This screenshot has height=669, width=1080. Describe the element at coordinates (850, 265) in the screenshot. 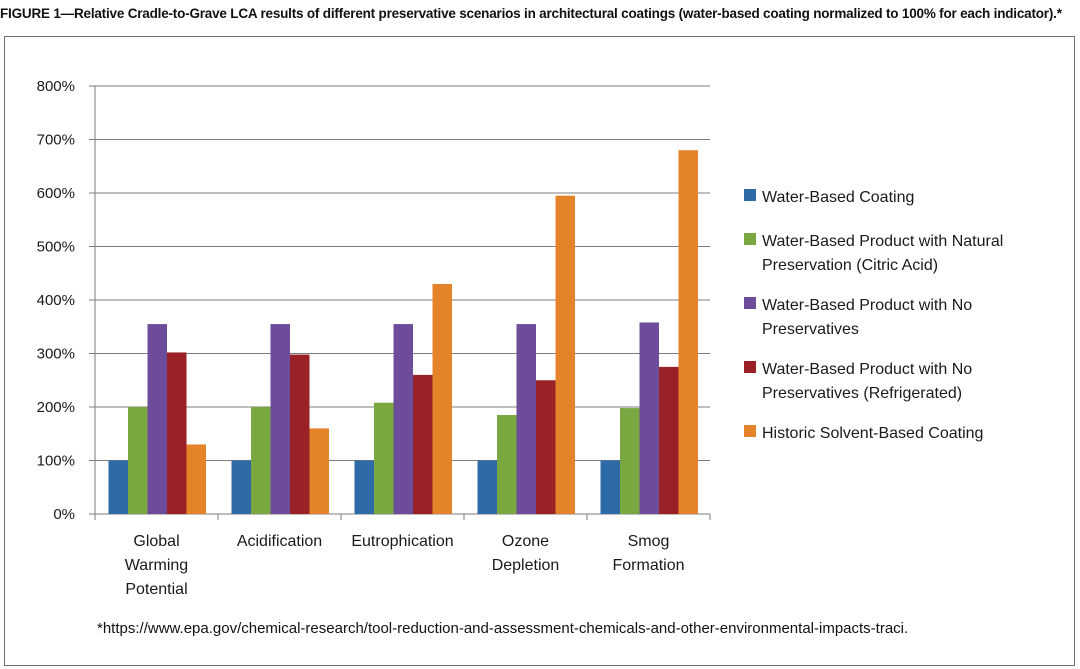

I see `legend-label: Preservation (Citric Acid)` at that location.